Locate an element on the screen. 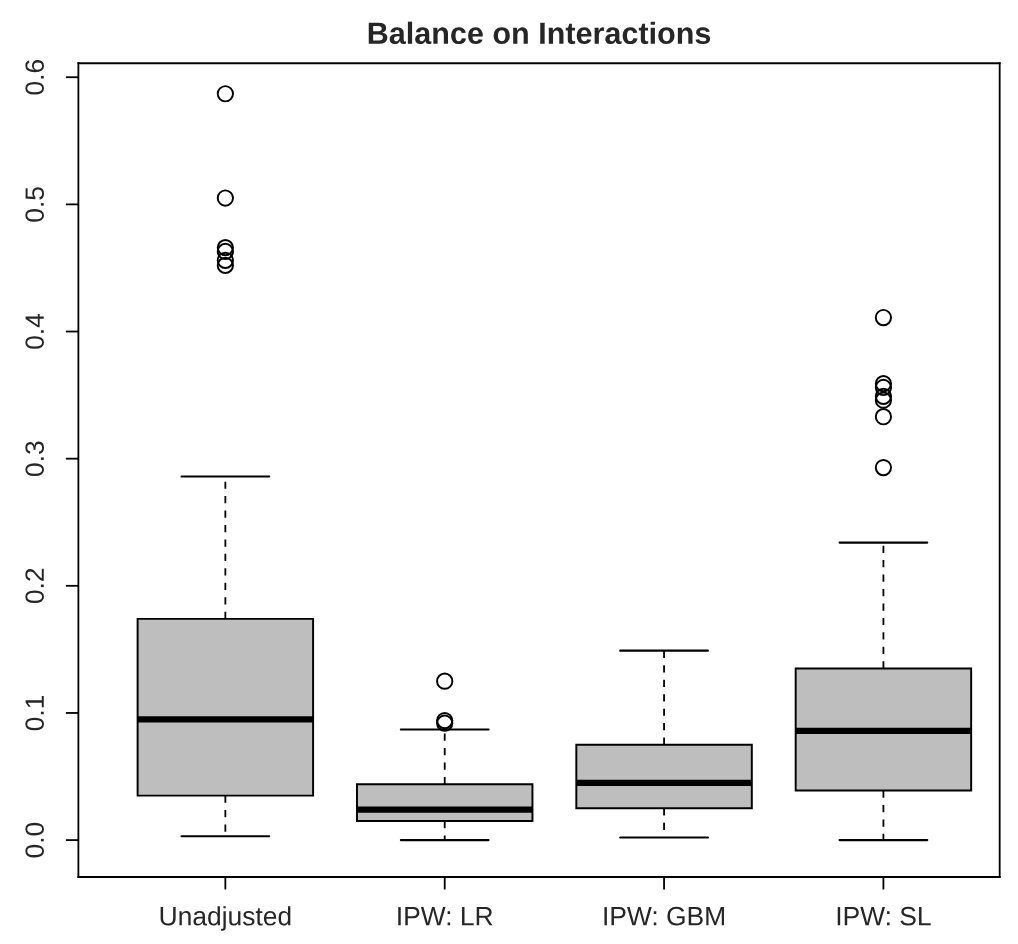 This screenshot has height=944, width=1018. x-tick-label: IPW: GBM is located at coordinates (664, 916).